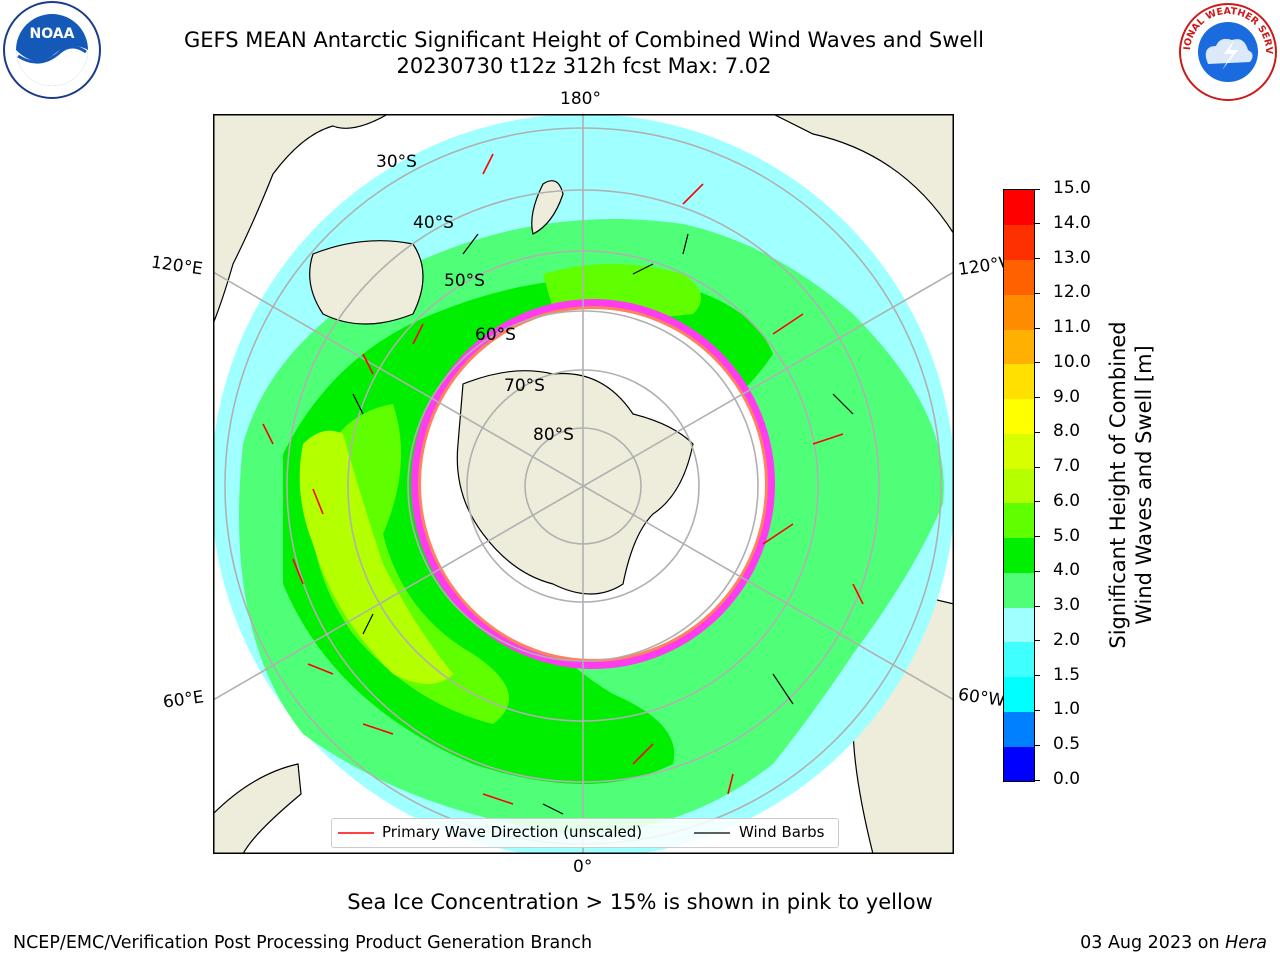 The height and width of the screenshot is (960, 1280). What do you see at coordinates (183, 700) in the screenshot?
I see `lon-label-lower-left: 60°E` at bounding box center [183, 700].